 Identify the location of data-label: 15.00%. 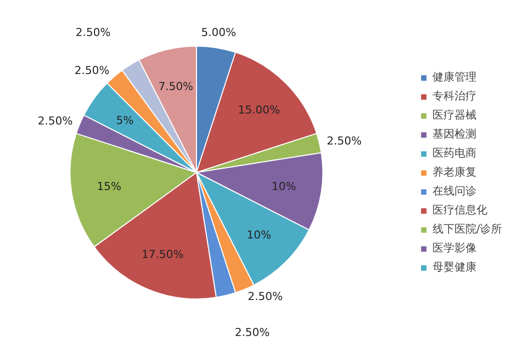
(259, 109).